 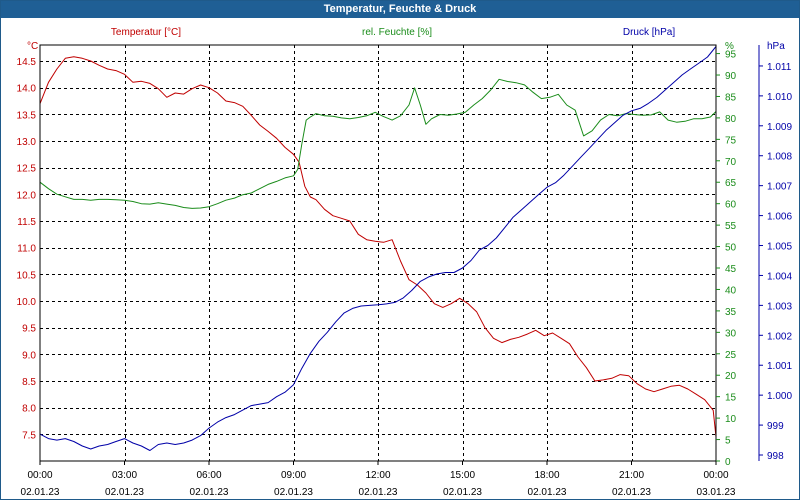 What do you see at coordinates (293, 475) in the screenshot?
I see `x-tick-time-label: 09:00` at bounding box center [293, 475].